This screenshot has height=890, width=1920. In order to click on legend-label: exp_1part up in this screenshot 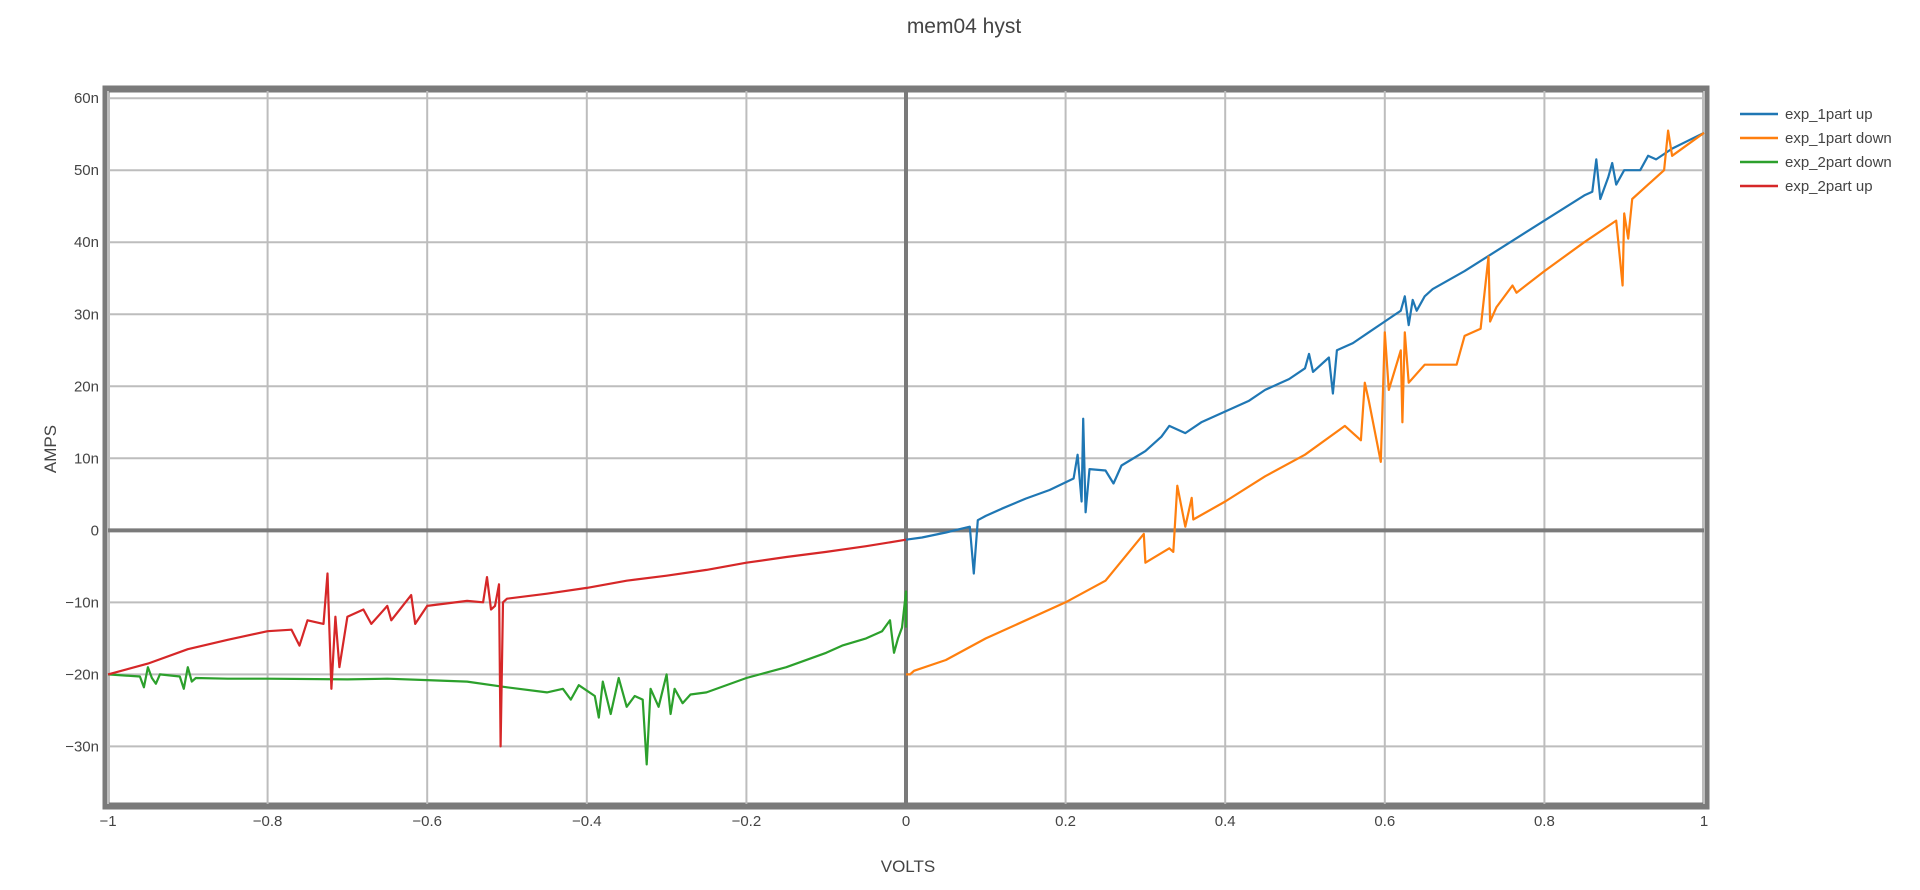, I will do `click(1829, 114)`.